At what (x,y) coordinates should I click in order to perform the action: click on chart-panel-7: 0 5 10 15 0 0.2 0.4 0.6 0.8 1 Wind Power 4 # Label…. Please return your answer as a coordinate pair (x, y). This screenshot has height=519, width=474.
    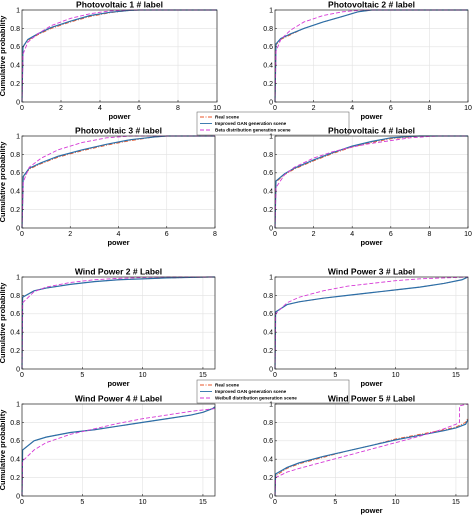
    Looking at the image, I should click on (108, 450).